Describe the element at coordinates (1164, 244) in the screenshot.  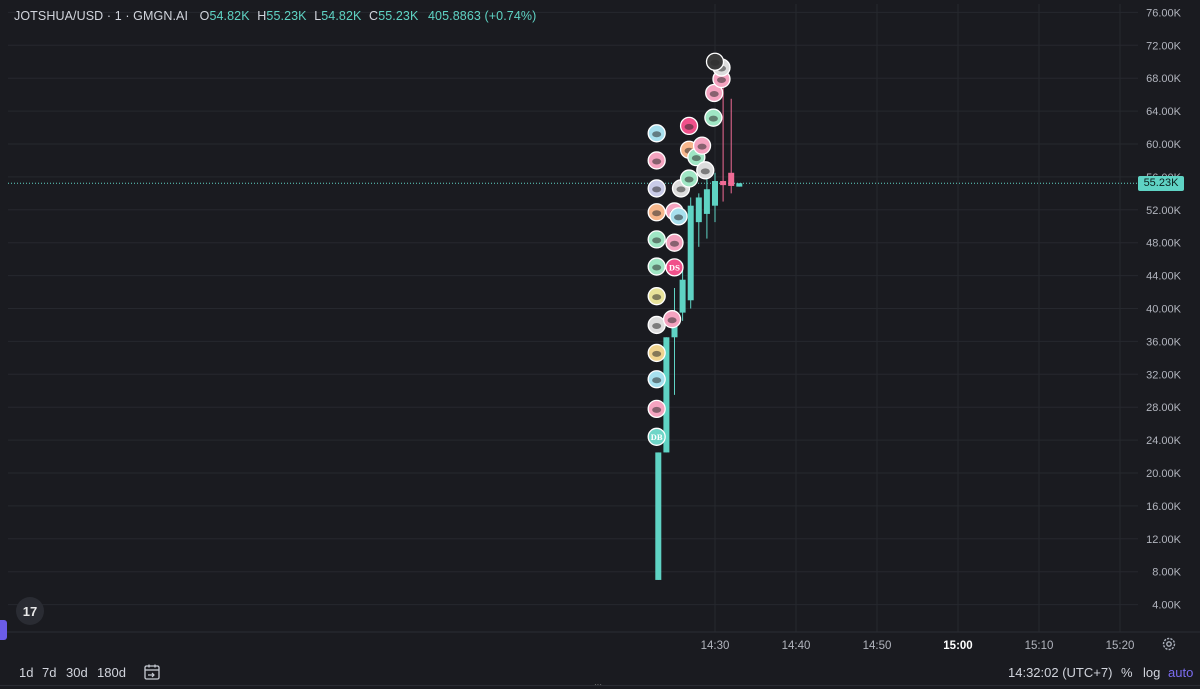
I see `y-tick-label: 48.00K` at that location.